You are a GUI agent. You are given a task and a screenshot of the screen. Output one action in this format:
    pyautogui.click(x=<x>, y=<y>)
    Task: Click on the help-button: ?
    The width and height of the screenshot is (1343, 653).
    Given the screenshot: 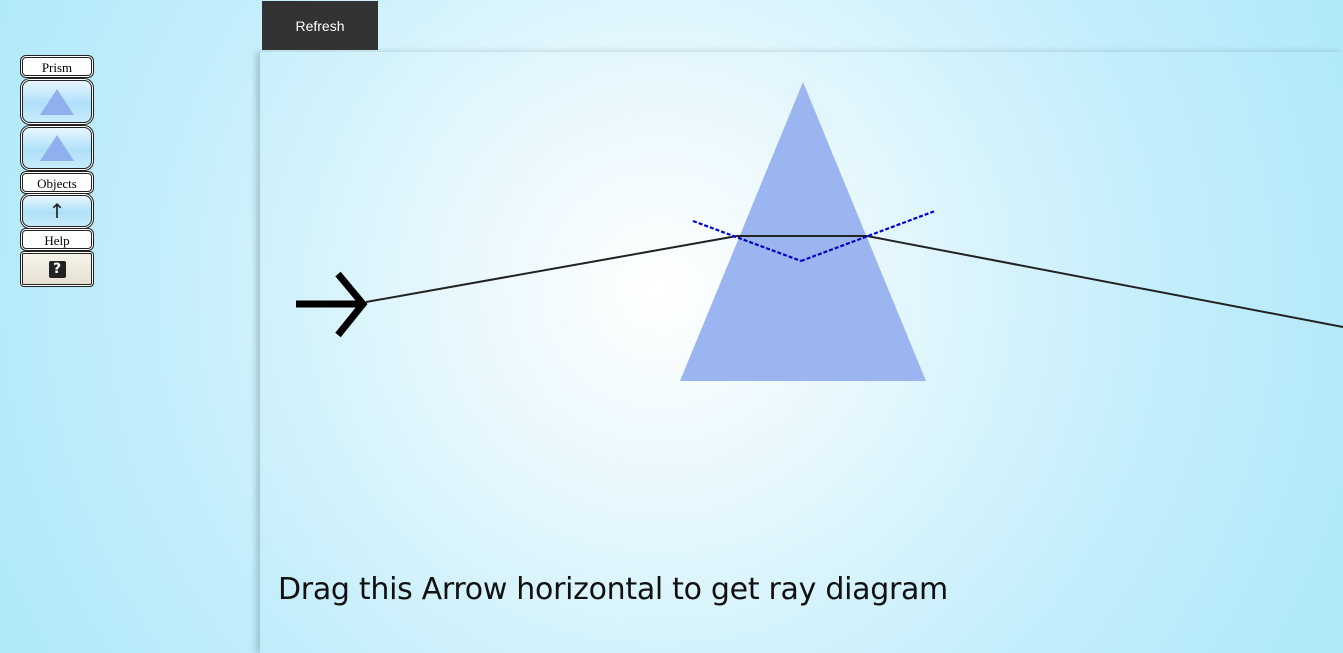 What is the action you would take?
    pyautogui.click(x=57, y=269)
    